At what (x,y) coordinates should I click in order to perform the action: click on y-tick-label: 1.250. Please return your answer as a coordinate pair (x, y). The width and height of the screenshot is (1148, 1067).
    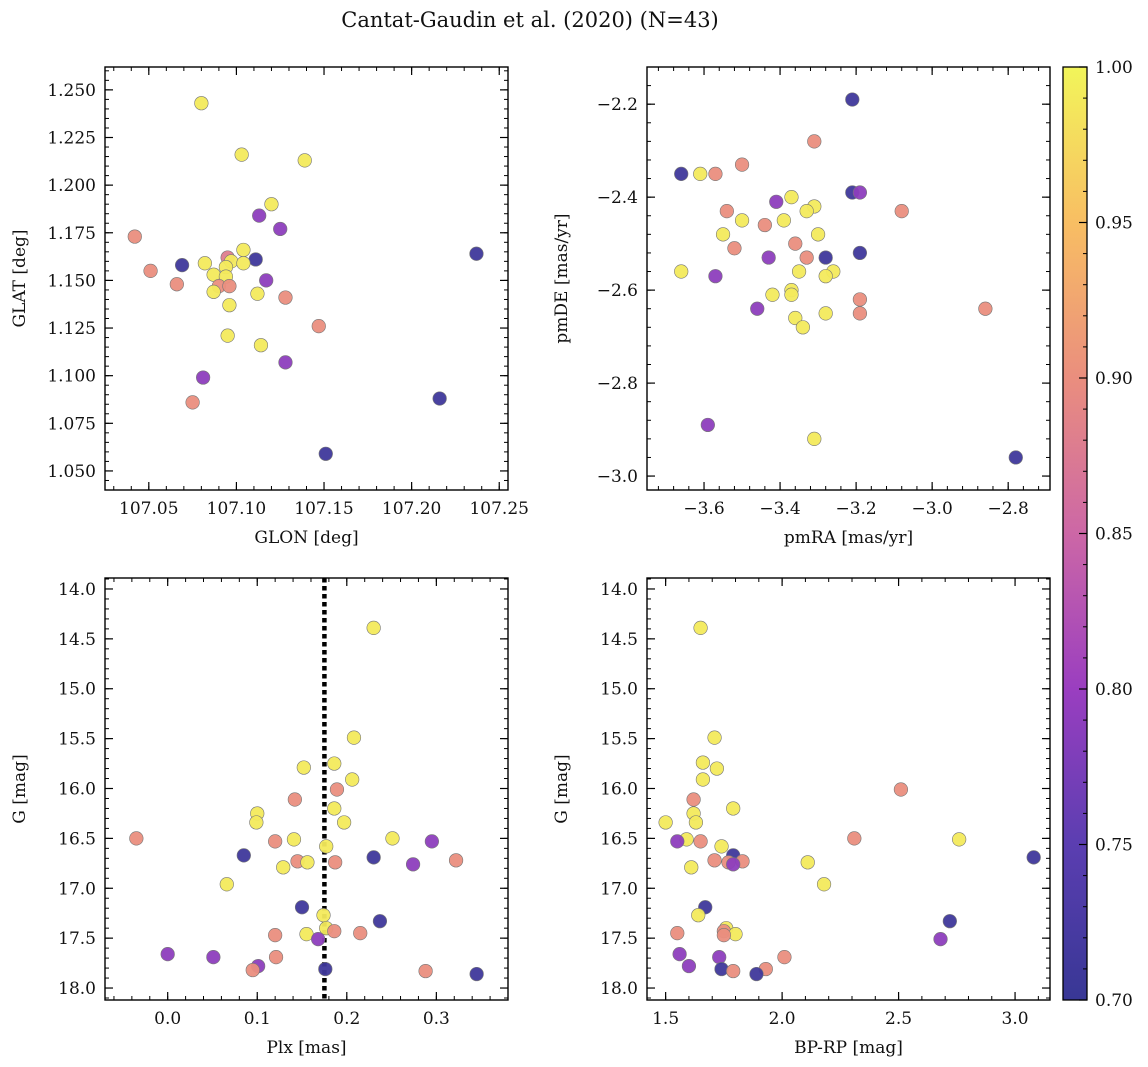
    Looking at the image, I should click on (71, 91).